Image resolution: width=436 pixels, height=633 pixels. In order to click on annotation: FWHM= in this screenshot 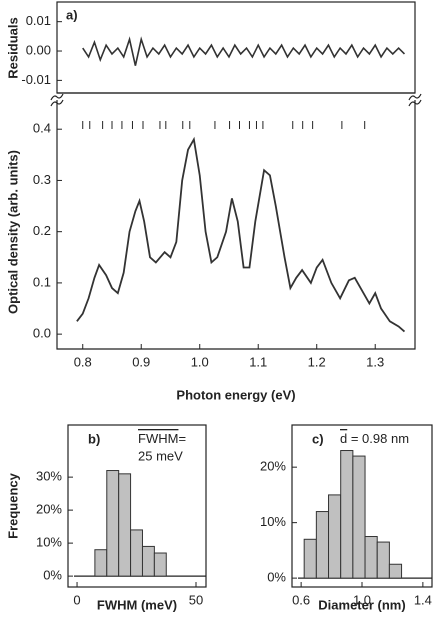, I will do `click(162, 438)`.